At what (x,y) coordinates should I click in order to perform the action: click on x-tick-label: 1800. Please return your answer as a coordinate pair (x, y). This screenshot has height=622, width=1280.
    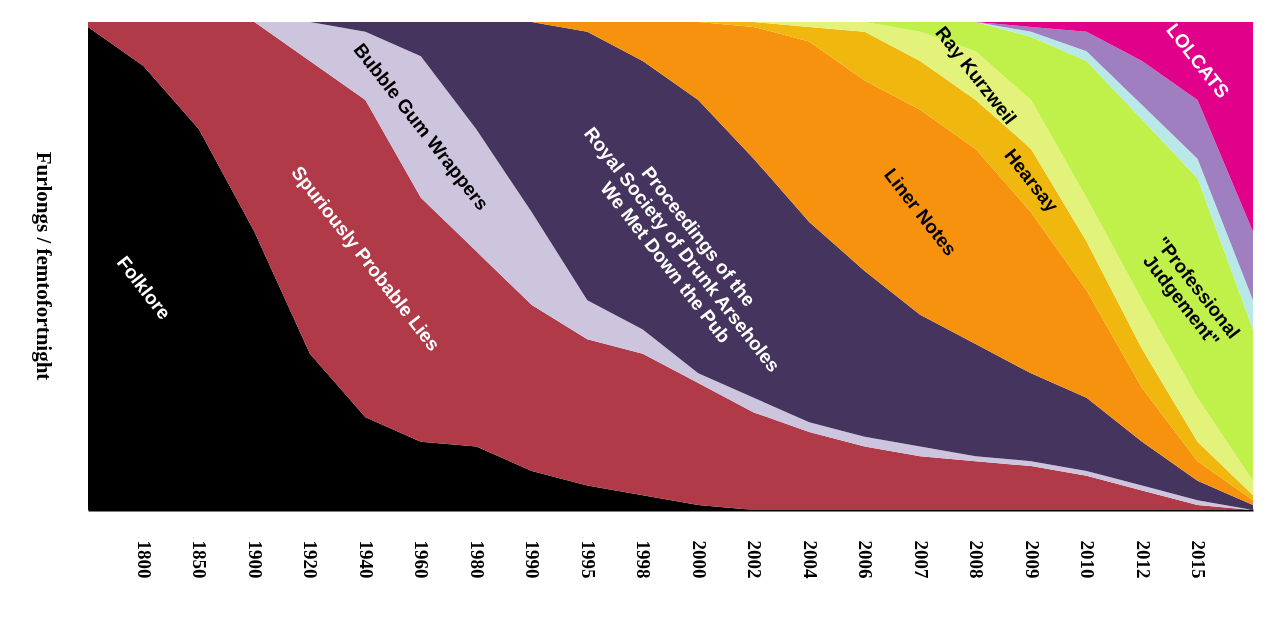
    Looking at the image, I should click on (144, 559).